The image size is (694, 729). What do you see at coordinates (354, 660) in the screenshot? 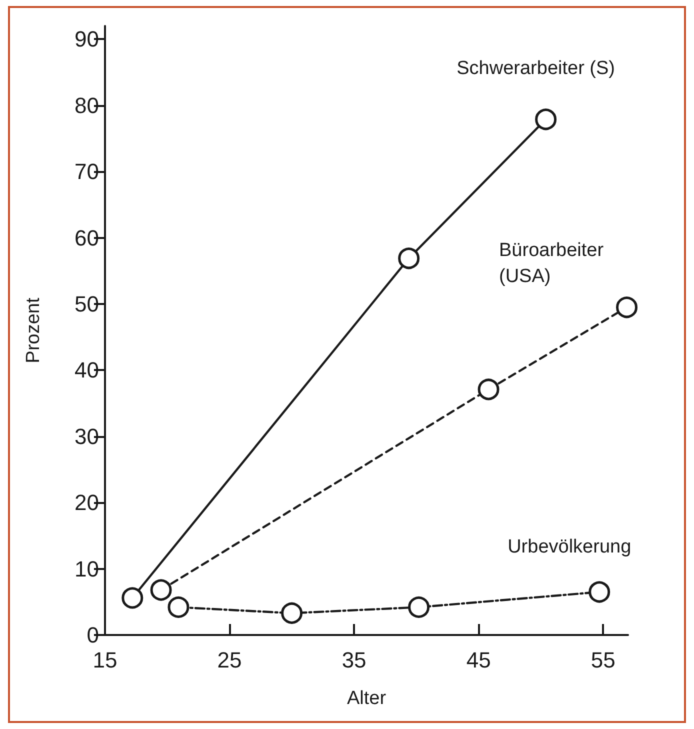
I see `x-tick-label: 35` at bounding box center [354, 660].